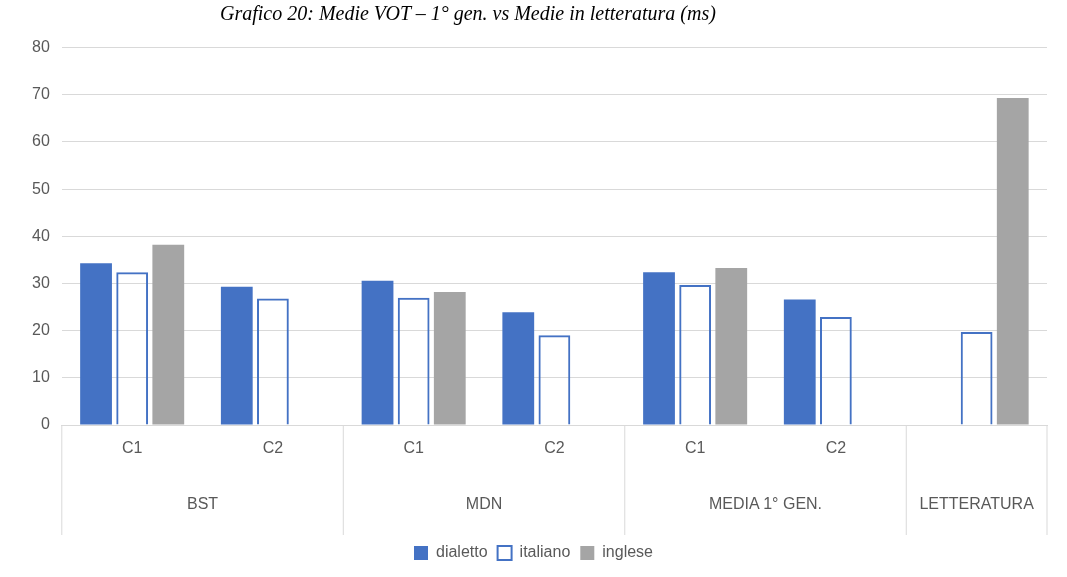 The image size is (1067, 577). I want to click on text: MDN, so click(484, 504).